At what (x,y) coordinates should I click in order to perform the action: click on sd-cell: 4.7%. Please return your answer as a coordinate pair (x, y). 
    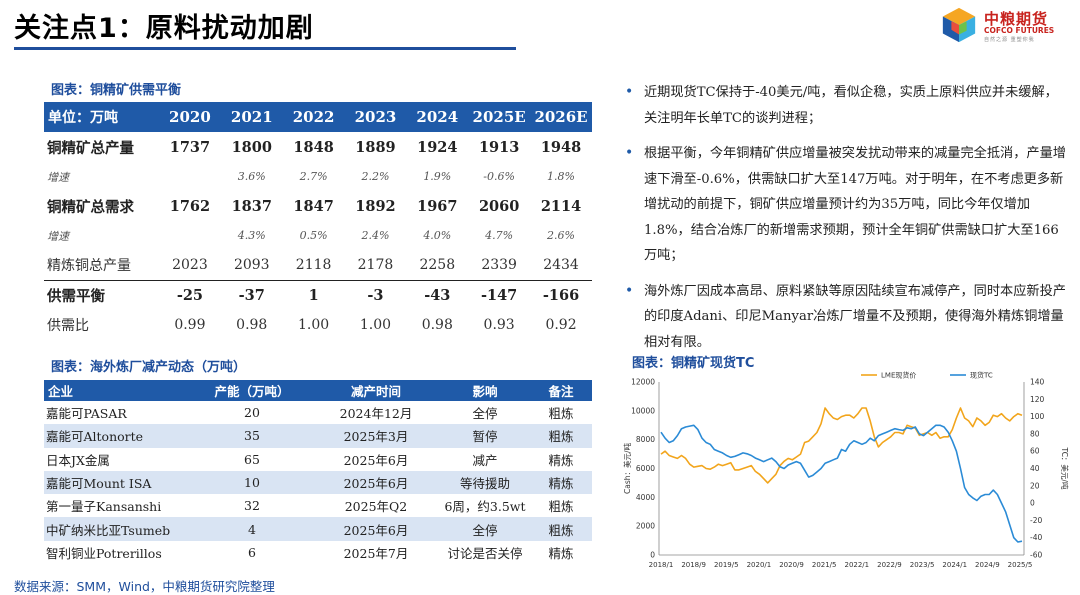
    Looking at the image, I should click on (499, 235).